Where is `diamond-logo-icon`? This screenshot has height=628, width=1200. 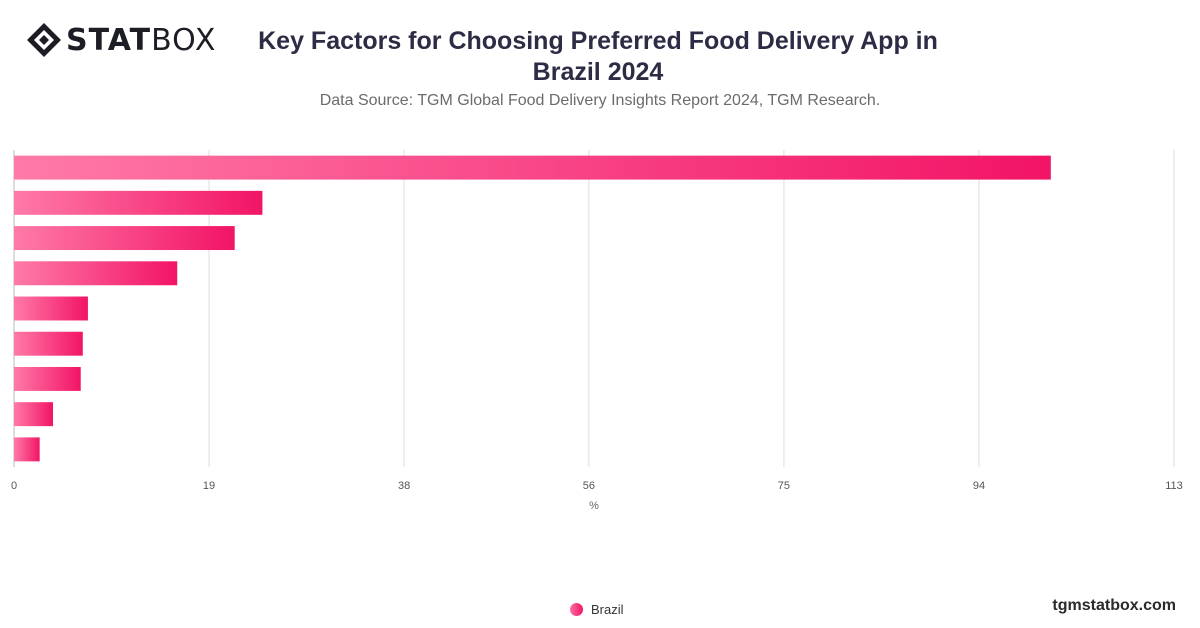
diamond-logo-icon is located at coordinates (44, 40).